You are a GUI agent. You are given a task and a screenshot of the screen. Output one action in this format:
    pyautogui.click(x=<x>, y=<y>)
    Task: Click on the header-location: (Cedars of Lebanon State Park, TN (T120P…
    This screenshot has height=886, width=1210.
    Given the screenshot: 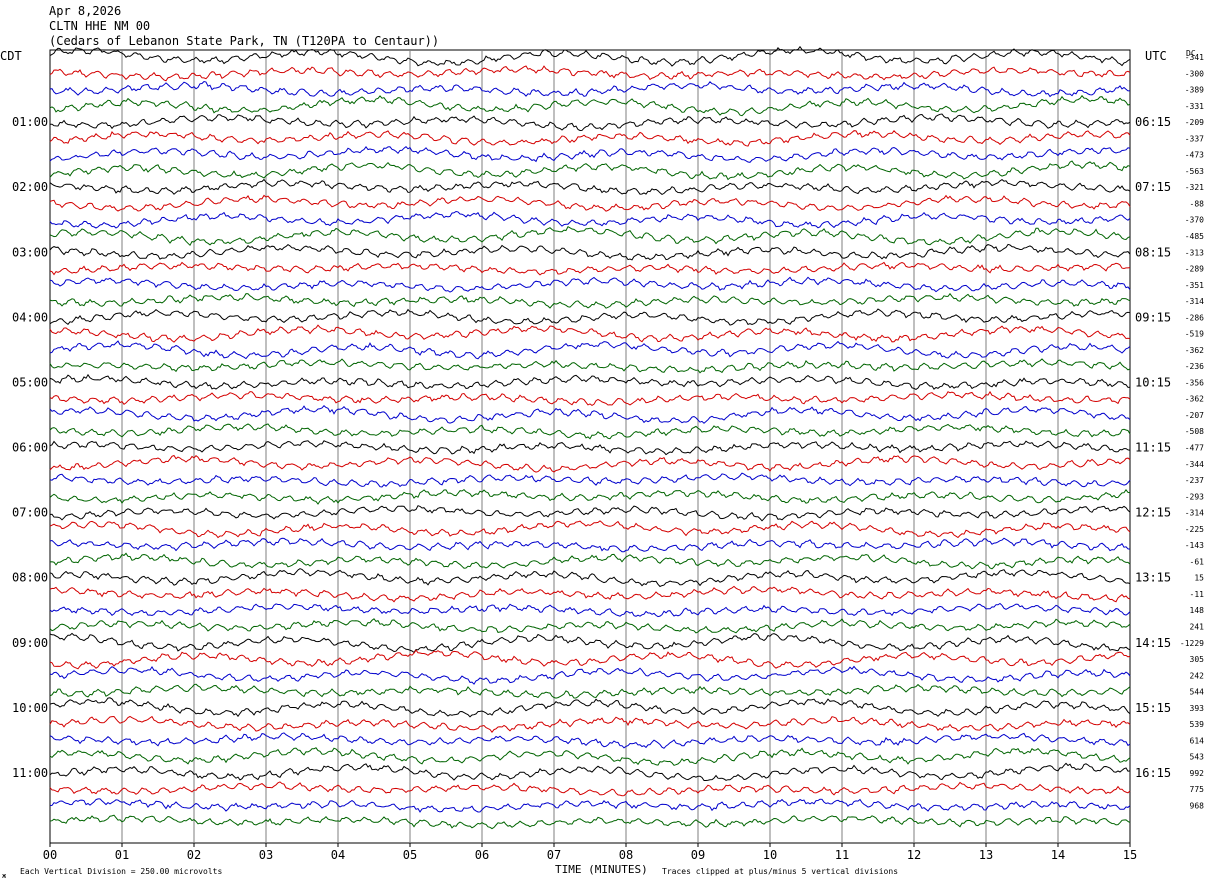 What is the action you would take?
    pyautogui.click(x=244, y=41)
    